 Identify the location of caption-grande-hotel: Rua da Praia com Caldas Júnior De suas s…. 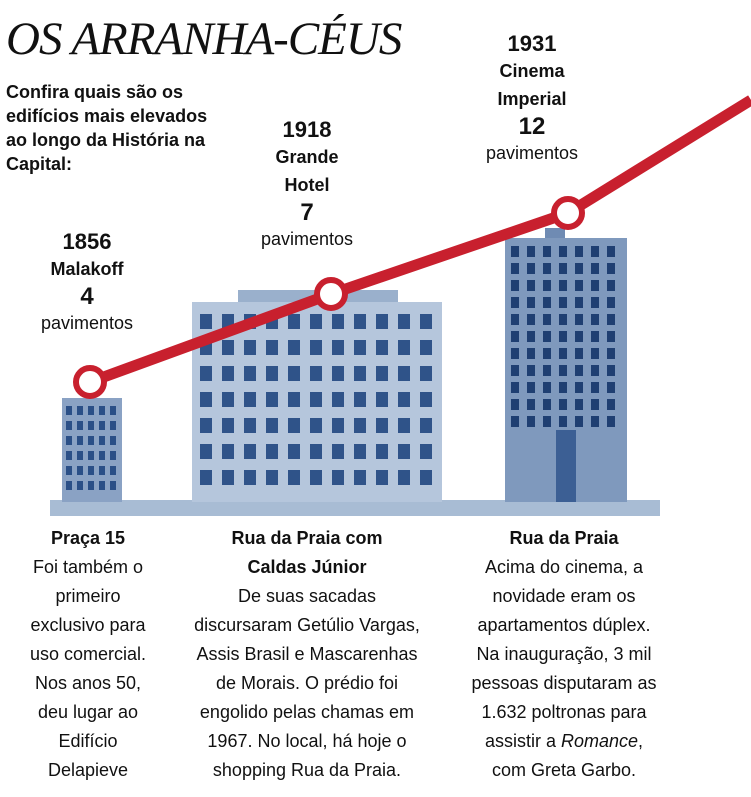
(307, 654).